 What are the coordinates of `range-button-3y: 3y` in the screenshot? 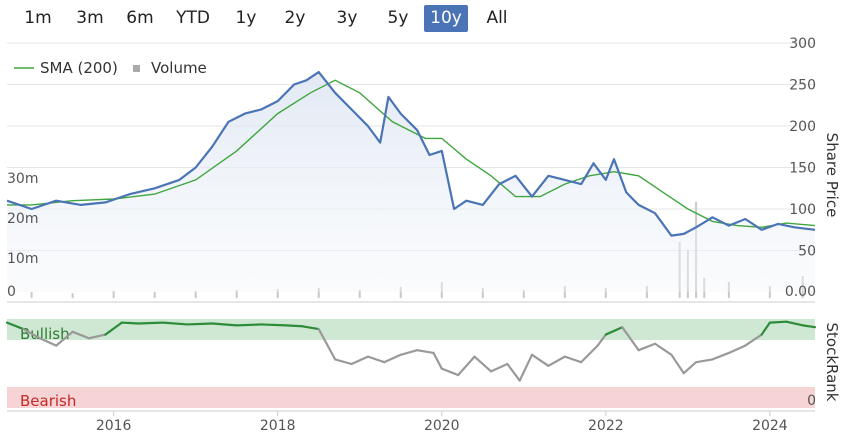 It's located at (347, 18).